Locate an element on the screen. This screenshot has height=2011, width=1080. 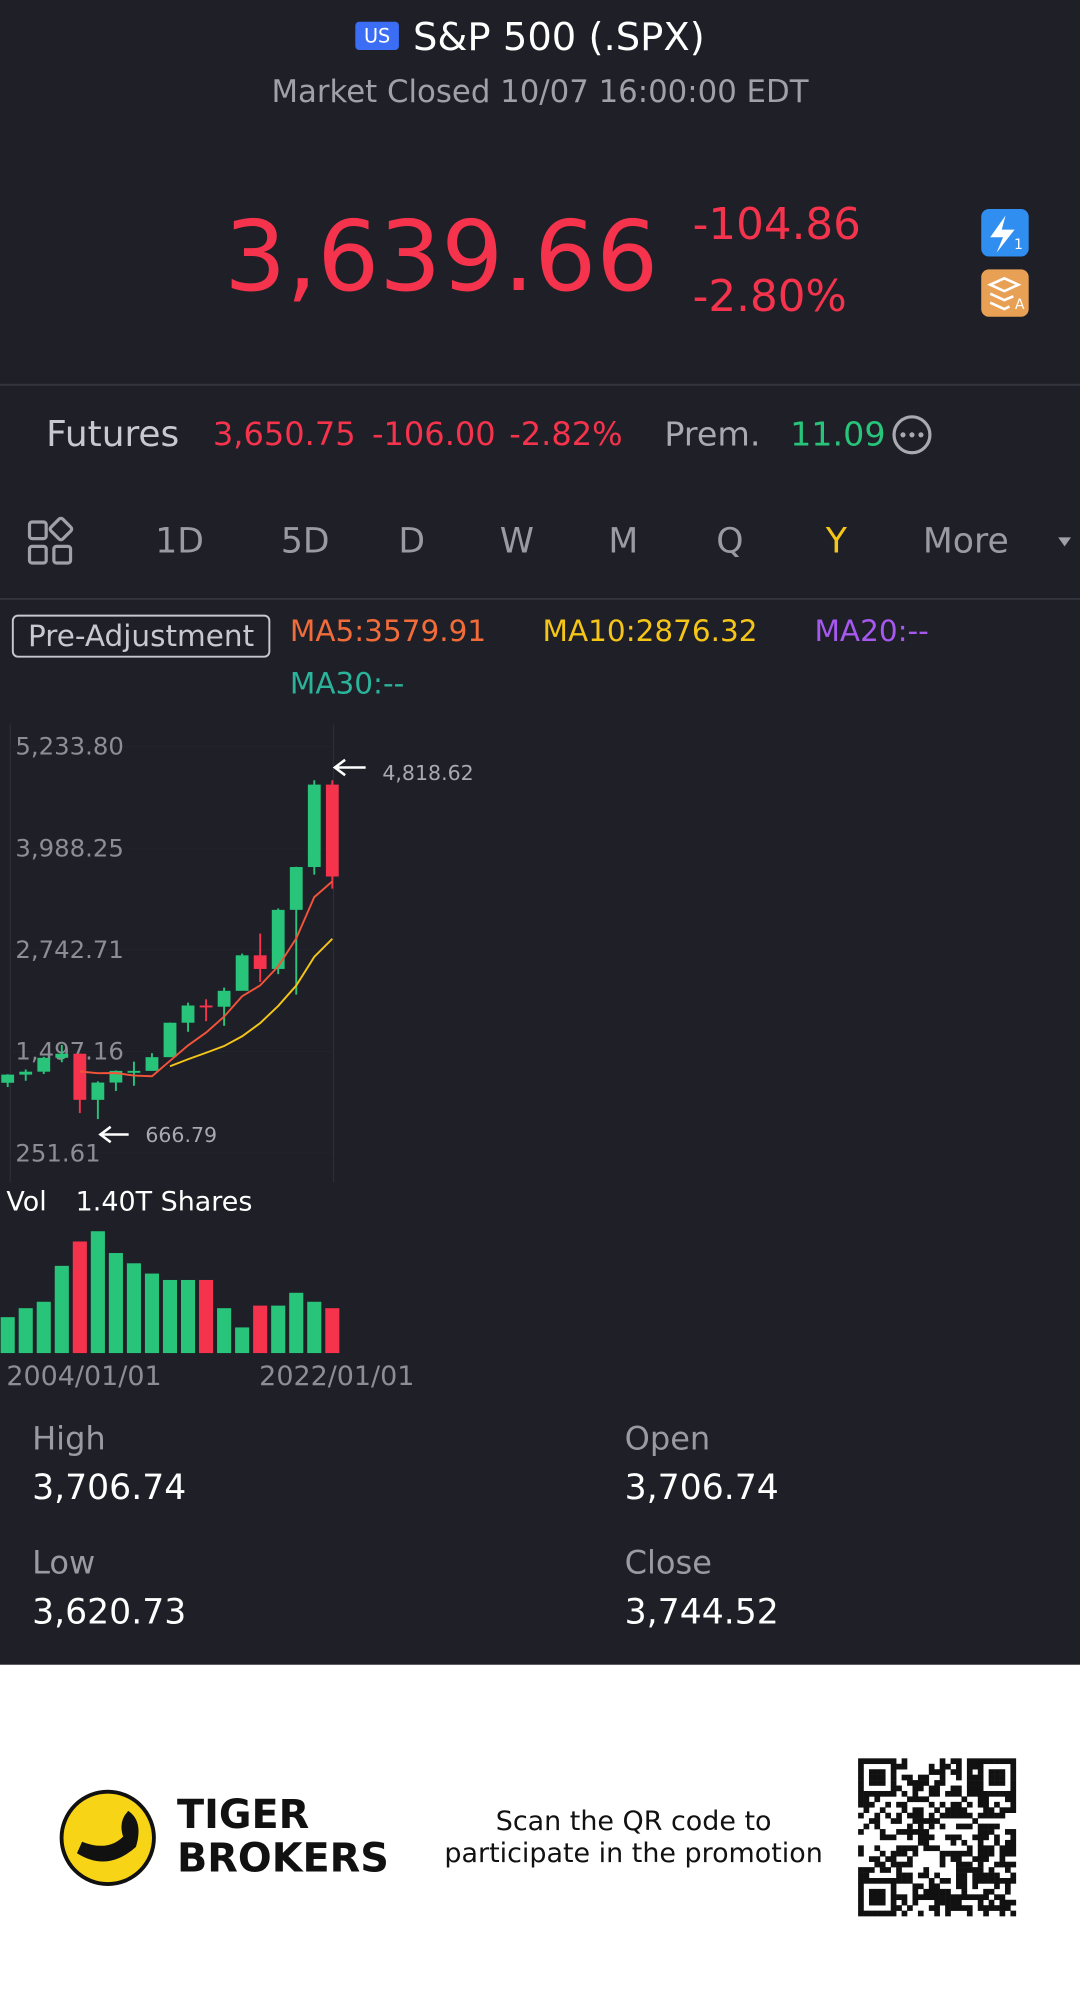
tab: 1D is located at coordinates (179, 542).